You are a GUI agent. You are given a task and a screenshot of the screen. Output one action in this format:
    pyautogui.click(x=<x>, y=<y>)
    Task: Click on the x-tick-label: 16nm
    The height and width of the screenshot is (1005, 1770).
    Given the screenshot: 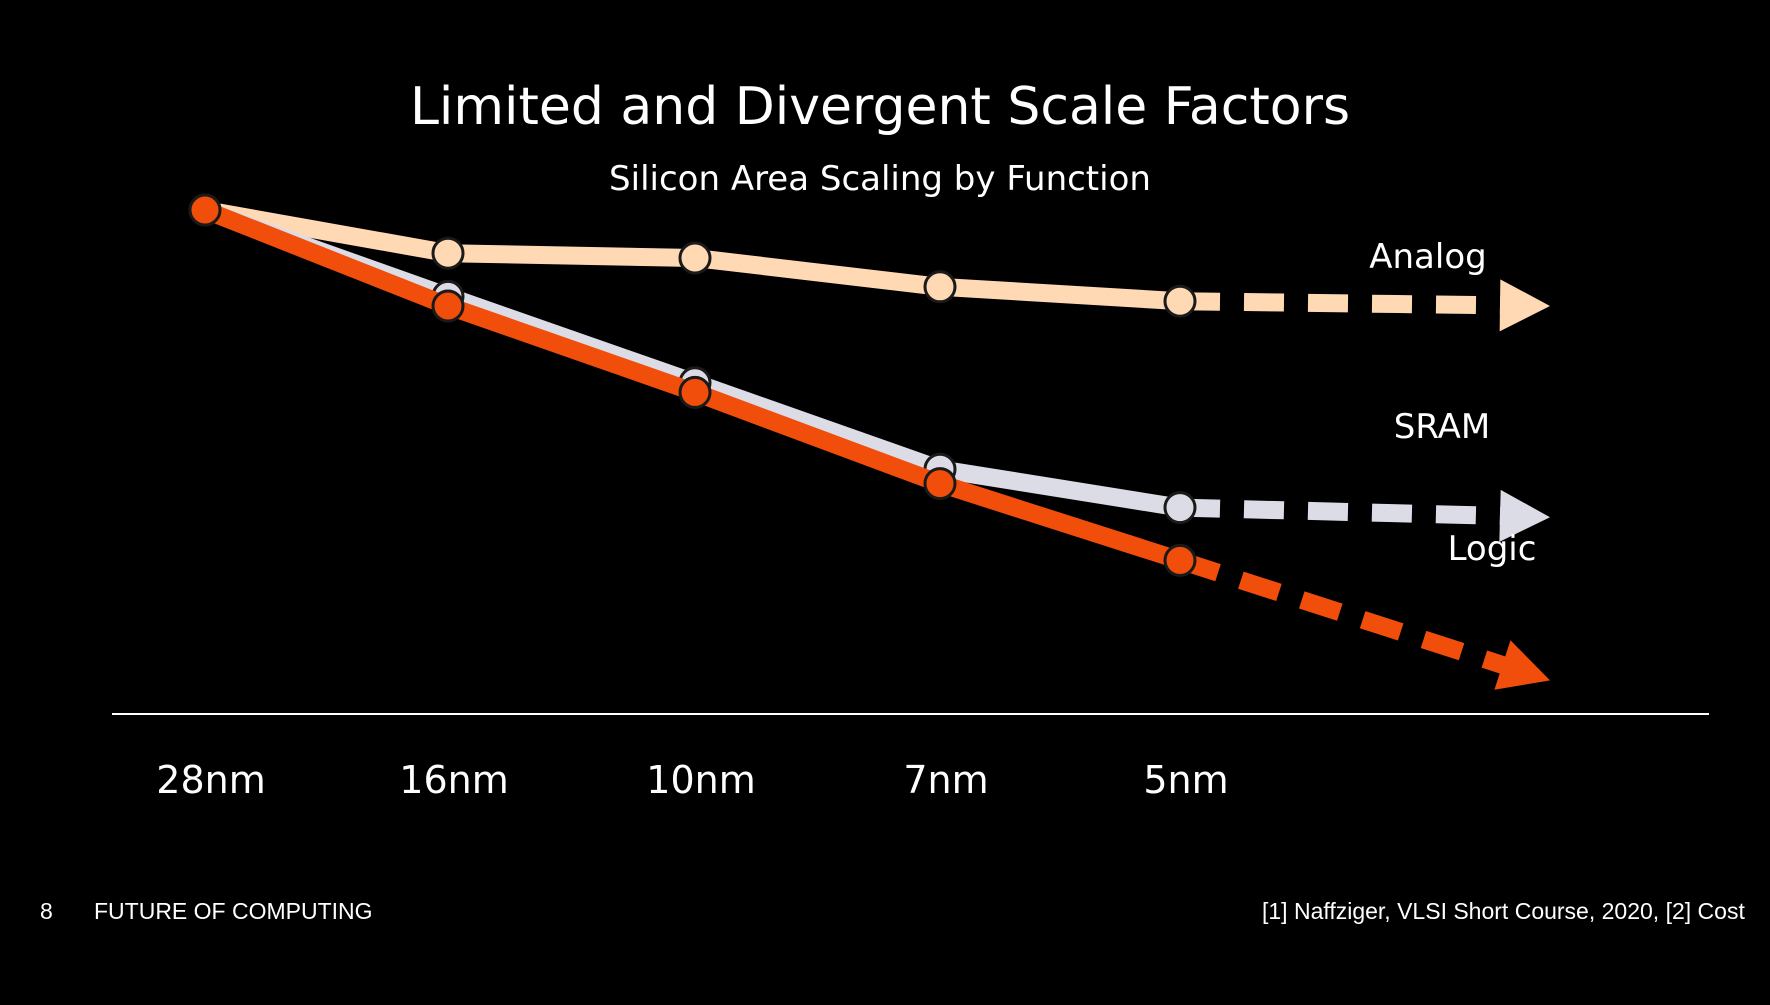 What is the action you would take?
    pyautogui.click(x=453, y=780)
    